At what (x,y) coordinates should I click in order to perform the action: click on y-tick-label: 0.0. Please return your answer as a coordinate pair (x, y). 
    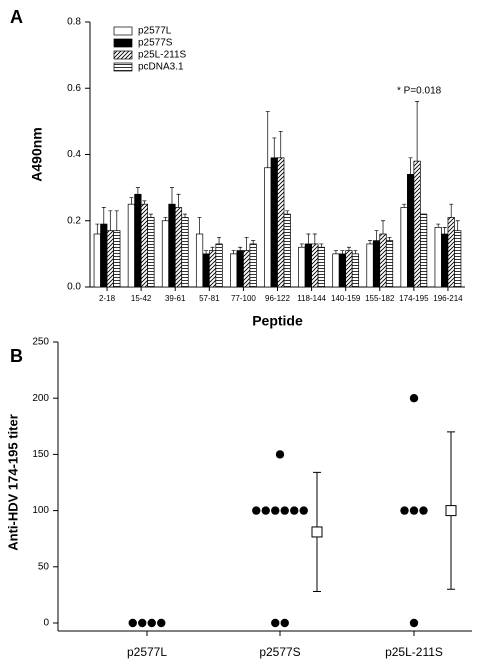
    Looking at the image, I should click on (74, 287).